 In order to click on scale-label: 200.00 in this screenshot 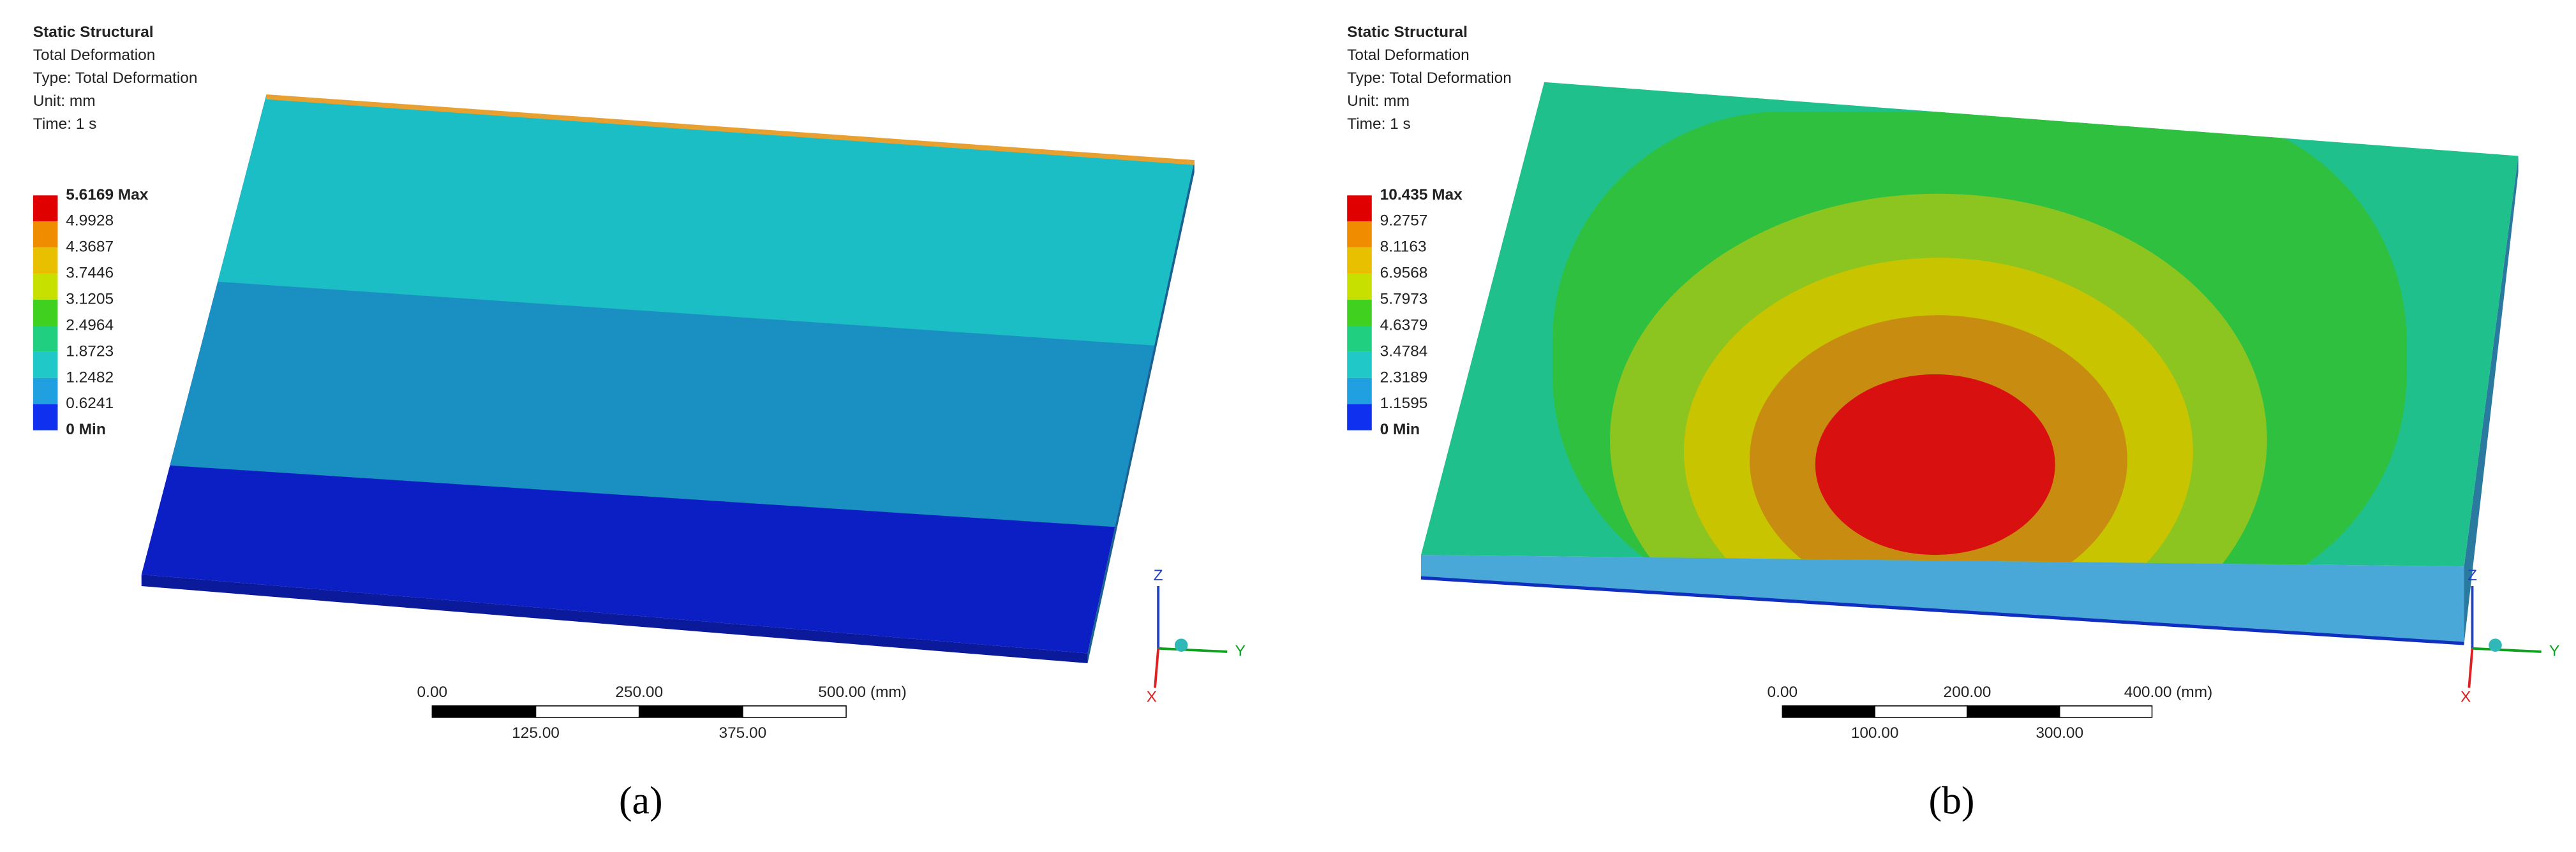, I will do `click(1968, 692)`.